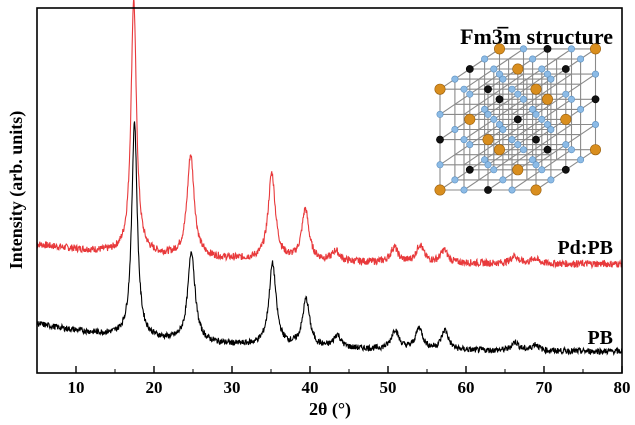 The image size is (635, 425). I want to click on x-tick-label: 10, so click(76, 387).